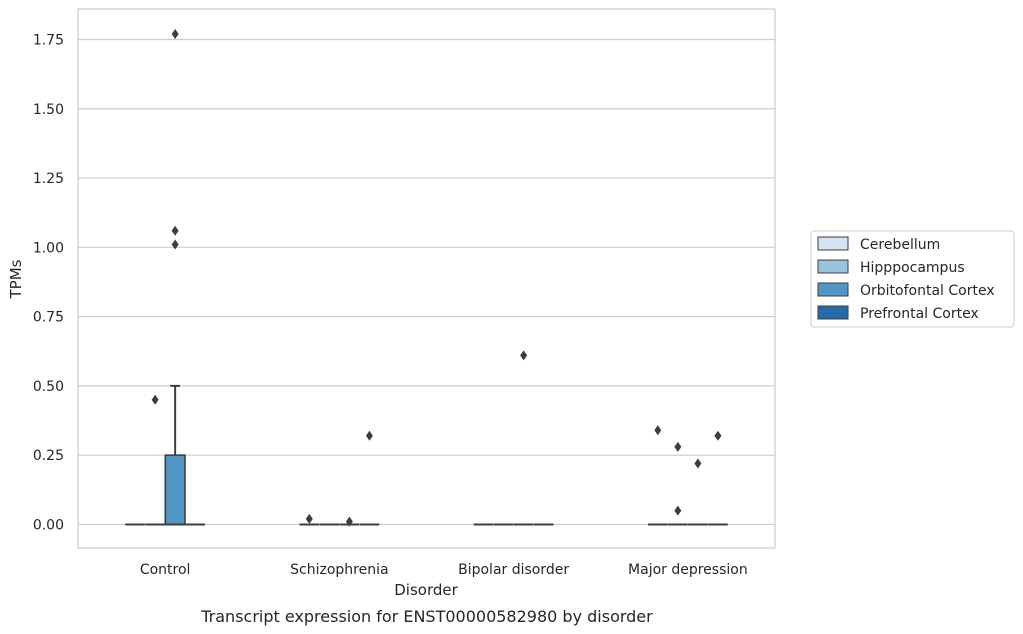 The image size is (1023, 634). I want to click on x-tick-label: Schizophrenia, so click(339, 570).